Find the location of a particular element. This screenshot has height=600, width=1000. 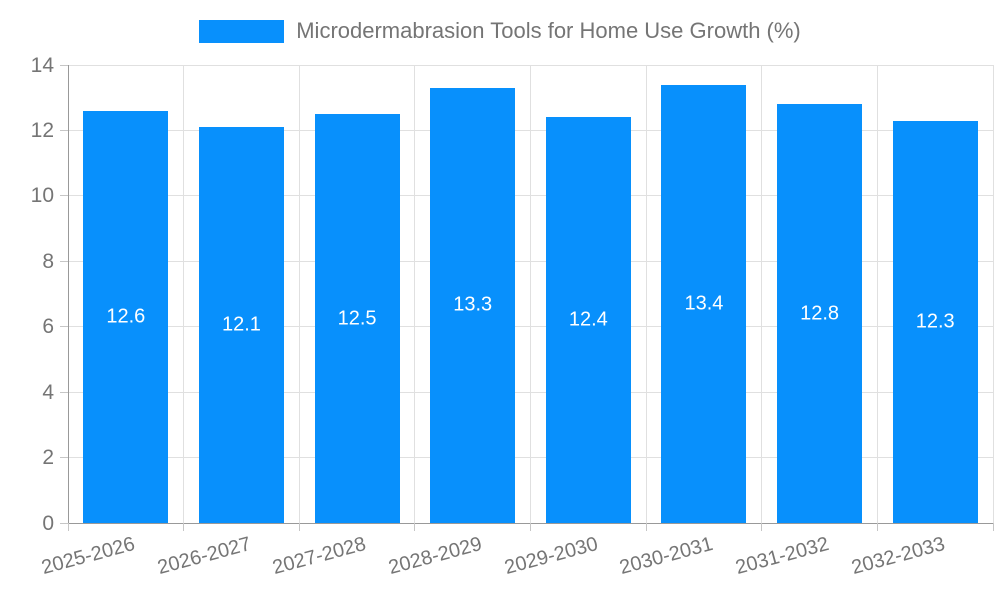

x-tick-label: 2029-2030 is located at coordinates (551, 556).